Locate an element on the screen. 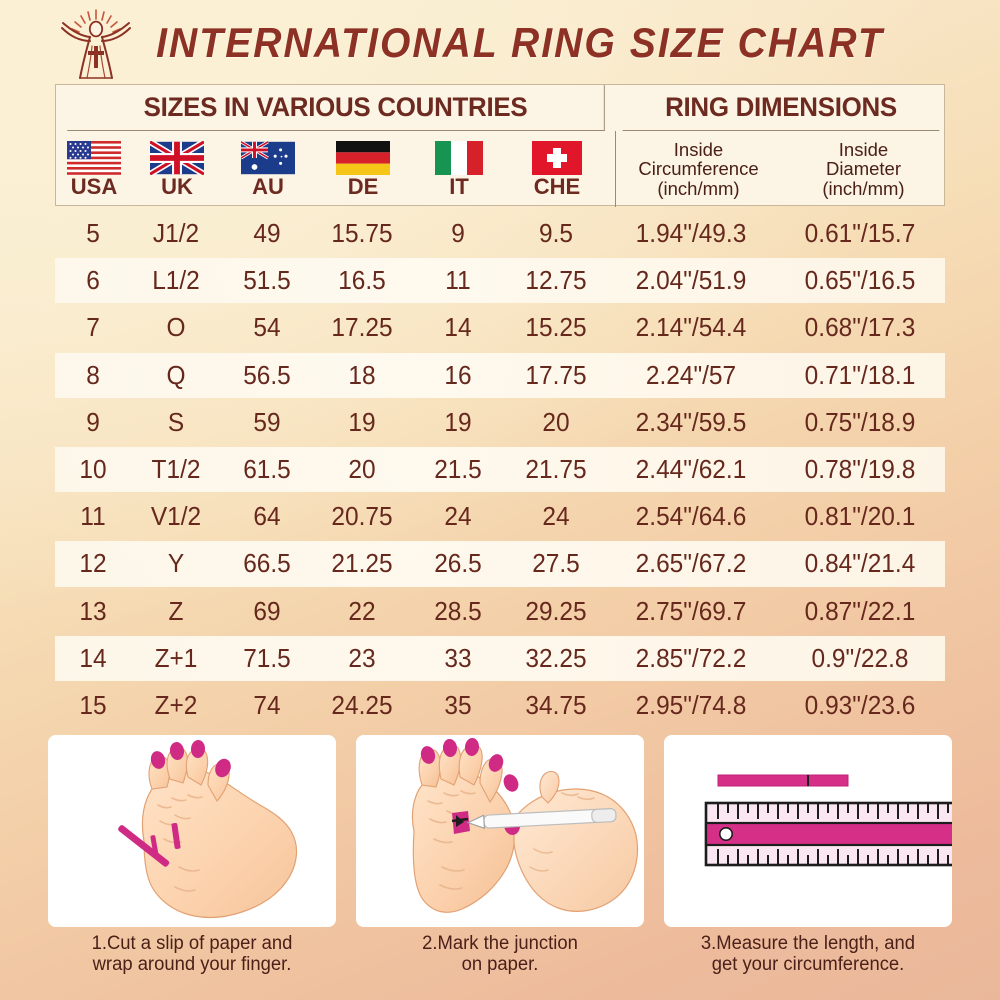 The height and width of the screenshot is (1000, 1000). cell-che: 9.5 is located at coordinates (556, 233).